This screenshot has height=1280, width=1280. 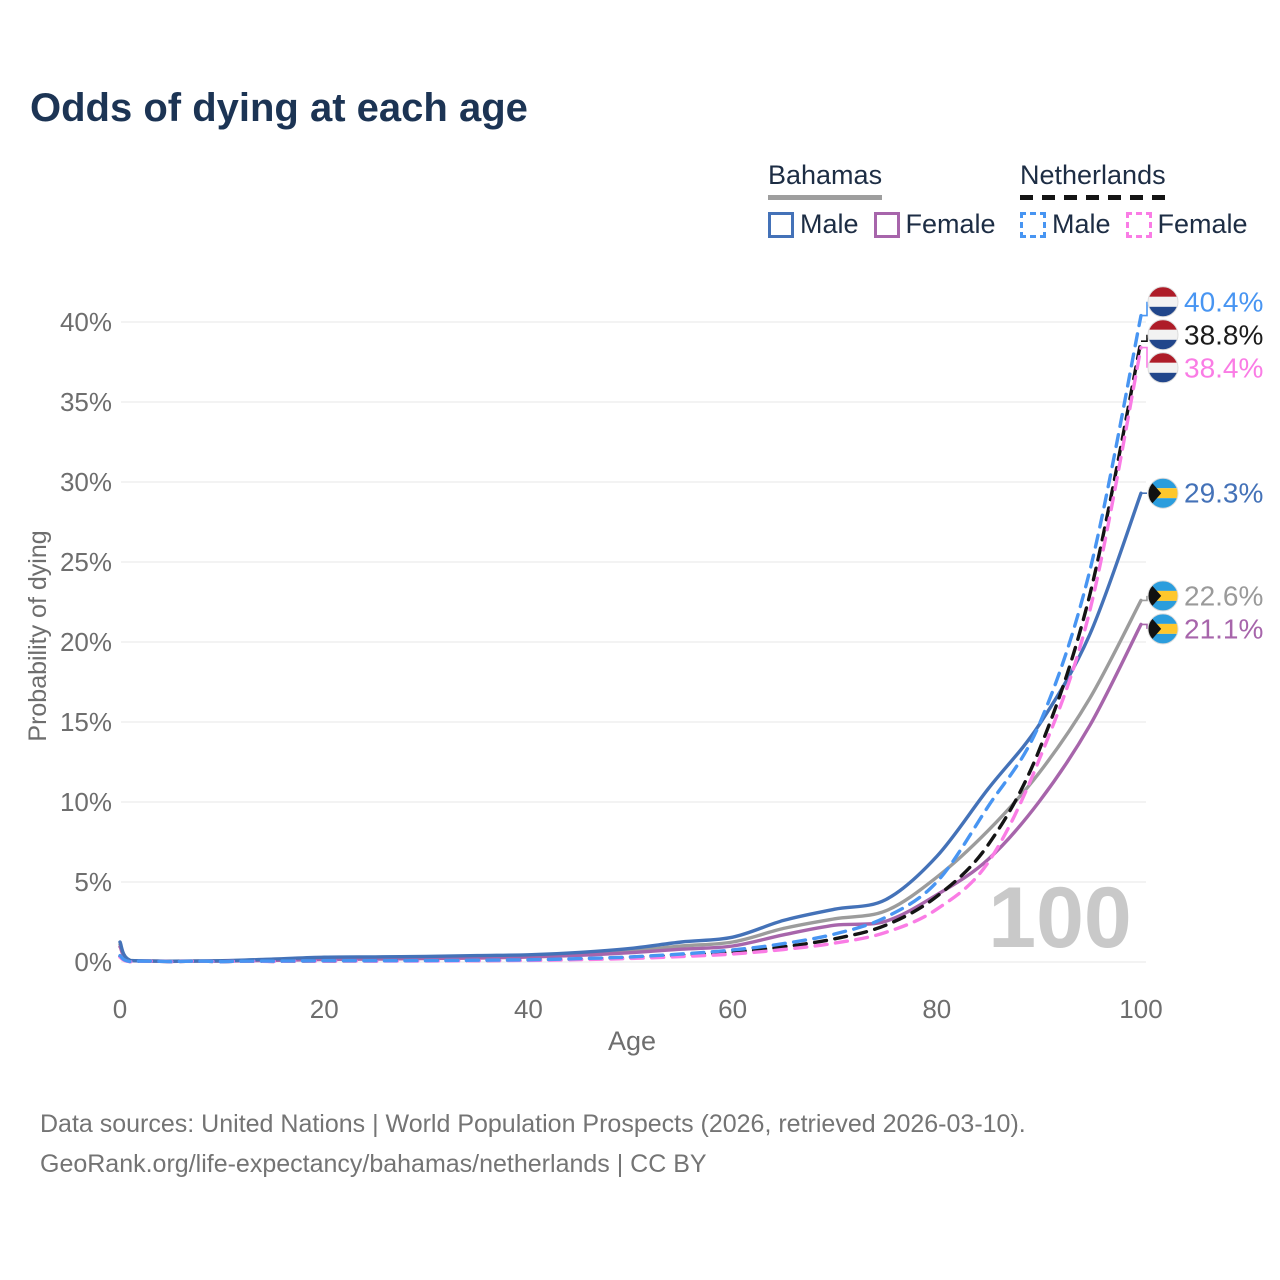 I want to click on x-tick-label: 40, so click(x=528, y=1009).